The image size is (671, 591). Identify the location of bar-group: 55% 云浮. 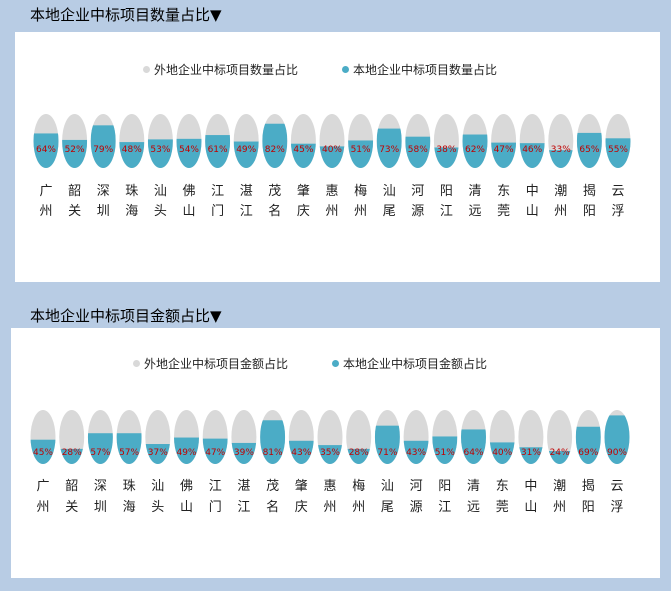
(618, 166).